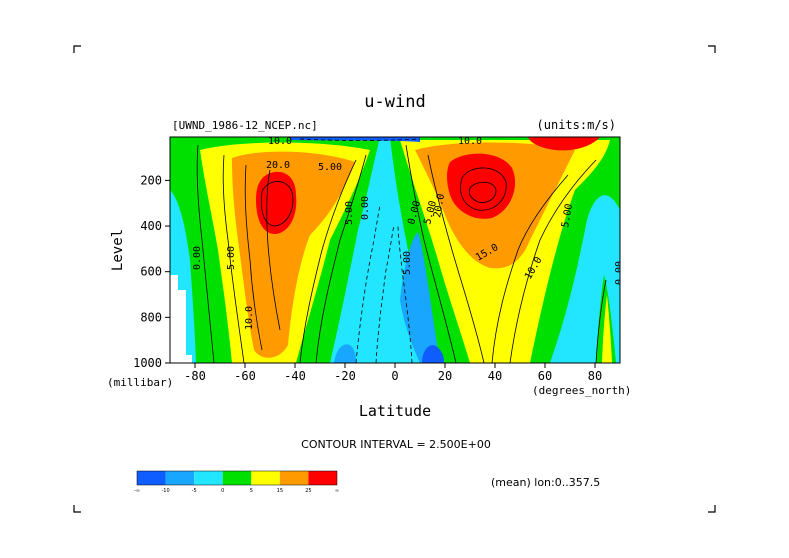 This screenshot has width=789, height=558. What do you see at coordinates (394, 102) in the screenshot?
I see `chart-title: u-wind` at bounding box center [394, 102].